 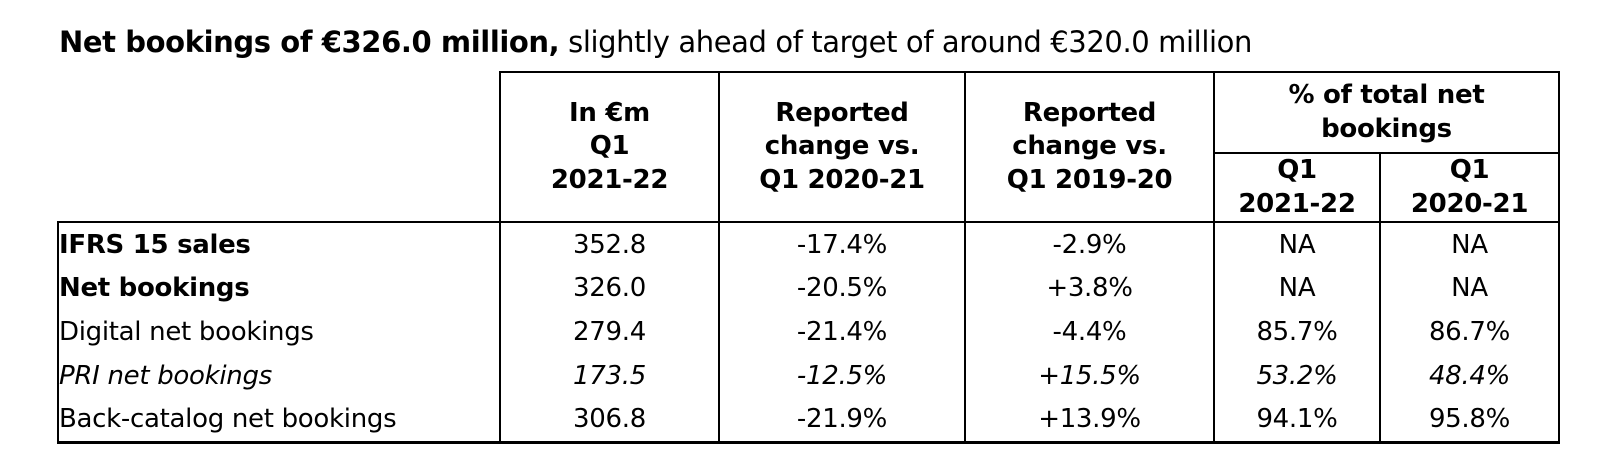 I want to click on table-cell: 86.7%, so click(x=1469, y=332).